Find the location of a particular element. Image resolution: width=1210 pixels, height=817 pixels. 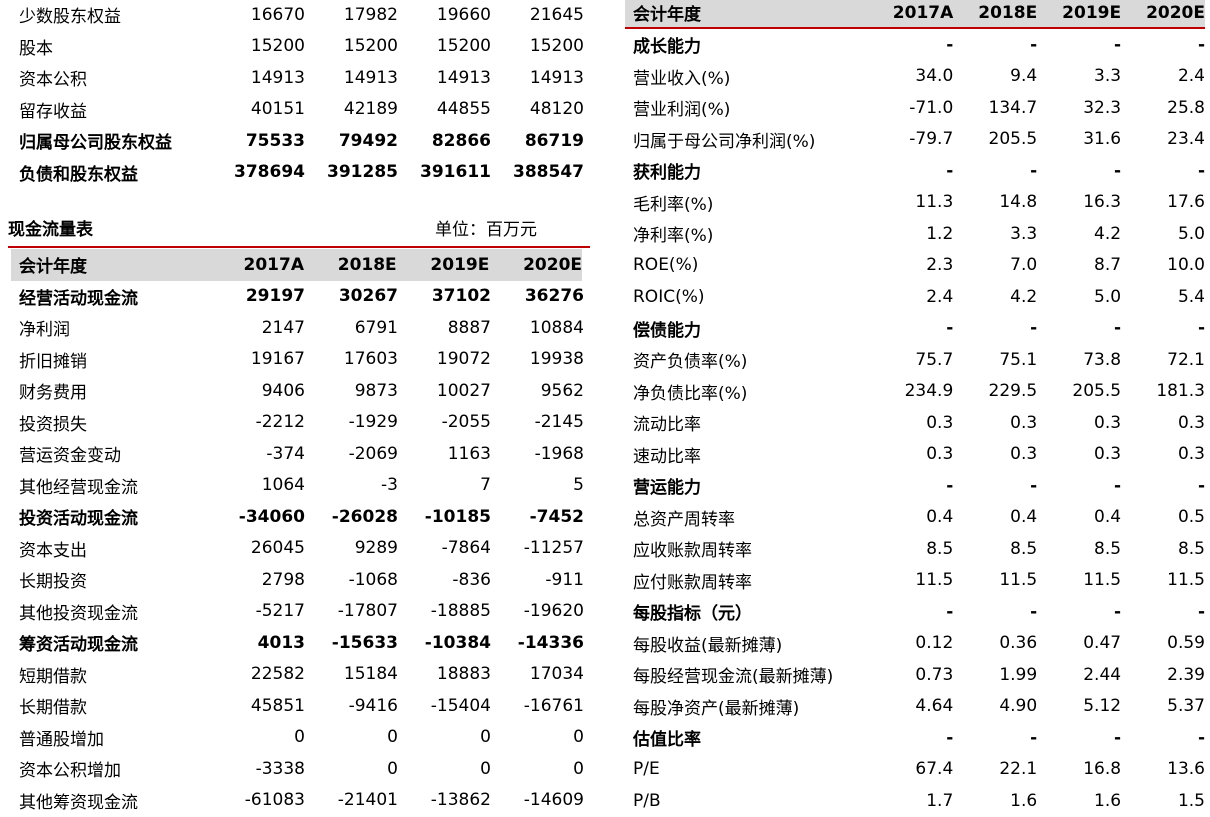

row-label: 每股收益(最新摊薄) is located at coordinates (708, 645).